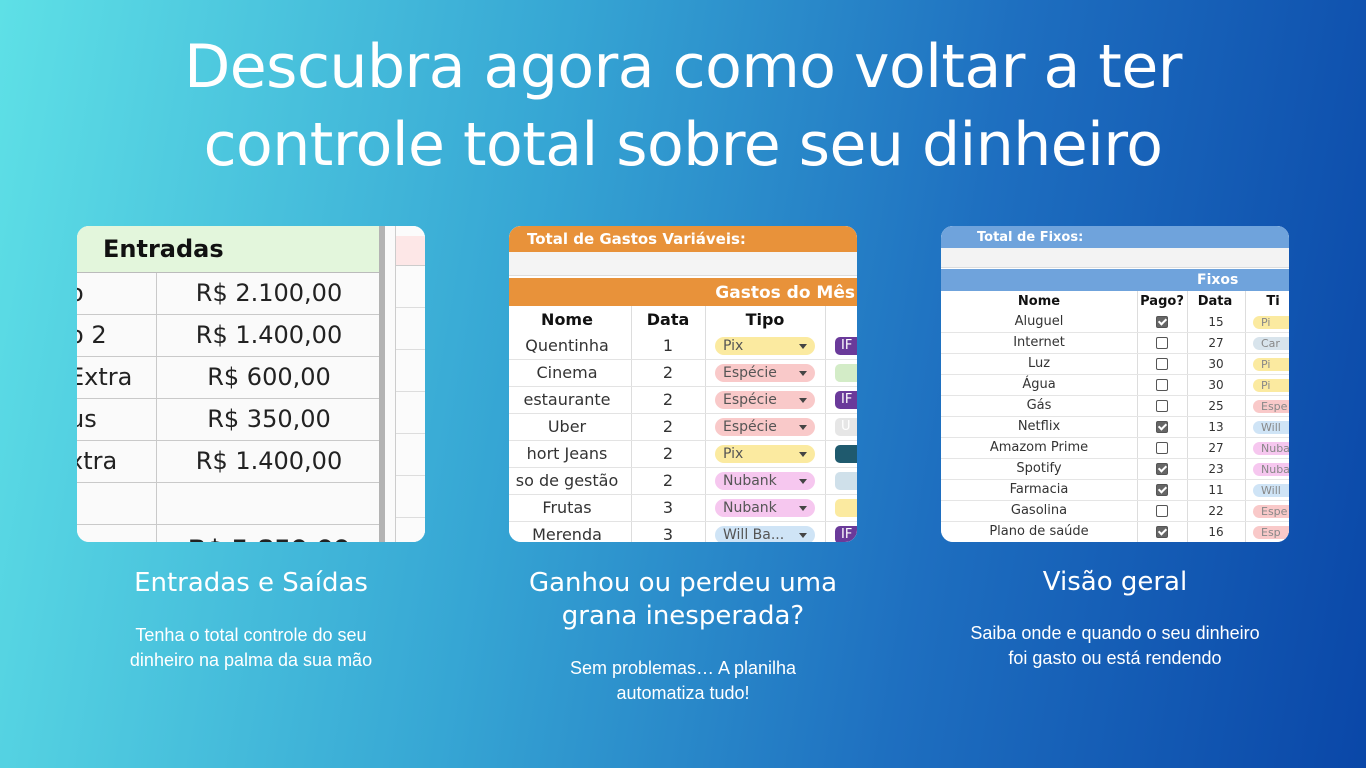  Describe the element at coordinates (683, 668) in the screenshot. I see `column-2-desc-line-1: Sem problemas… A planilha` at that location.